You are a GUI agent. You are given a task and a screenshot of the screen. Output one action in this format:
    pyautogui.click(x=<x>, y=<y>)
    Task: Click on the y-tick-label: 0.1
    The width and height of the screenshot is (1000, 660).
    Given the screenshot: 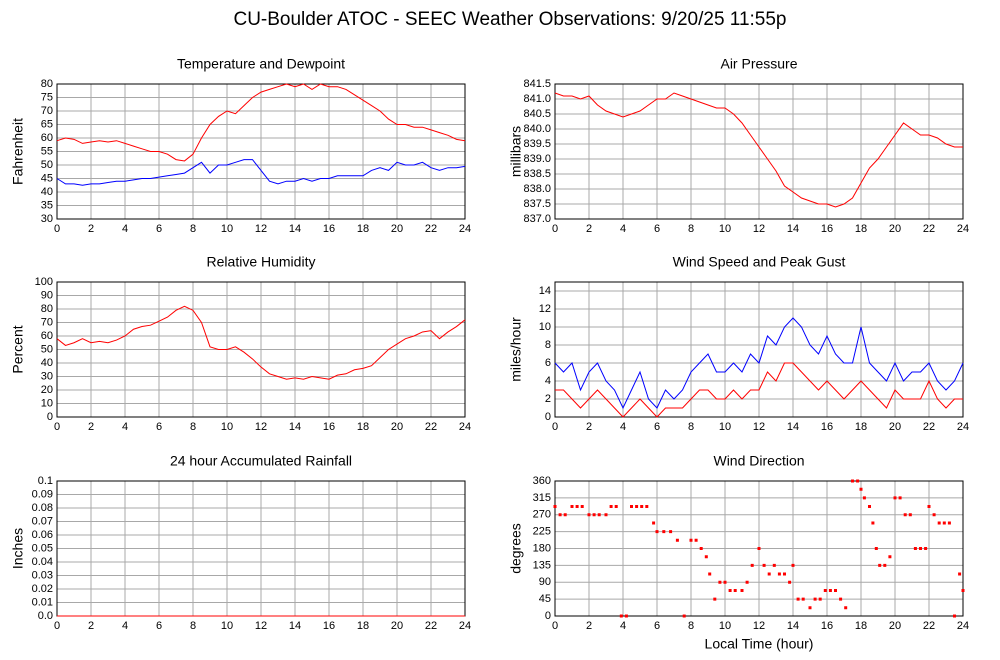 What is the action you would take?
    pyautogui.click(x=45, y=481)
    